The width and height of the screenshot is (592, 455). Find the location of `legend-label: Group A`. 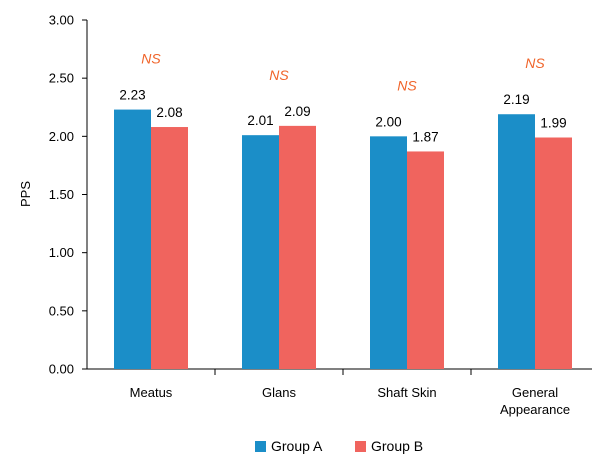

legend-label: Group A is located at coordinates (297, 446).